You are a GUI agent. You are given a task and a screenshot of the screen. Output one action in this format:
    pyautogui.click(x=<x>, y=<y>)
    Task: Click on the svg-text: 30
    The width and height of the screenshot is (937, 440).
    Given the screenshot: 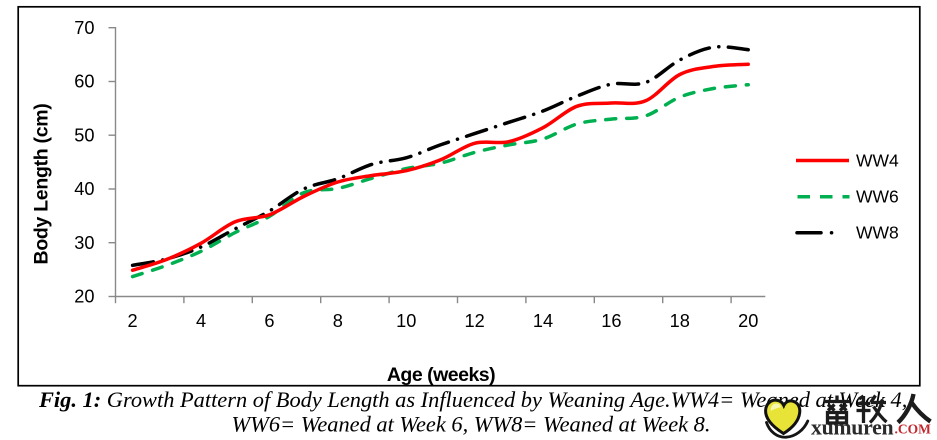 What is the action you would take?
    pyautogui.click(x=84, y=243)
    